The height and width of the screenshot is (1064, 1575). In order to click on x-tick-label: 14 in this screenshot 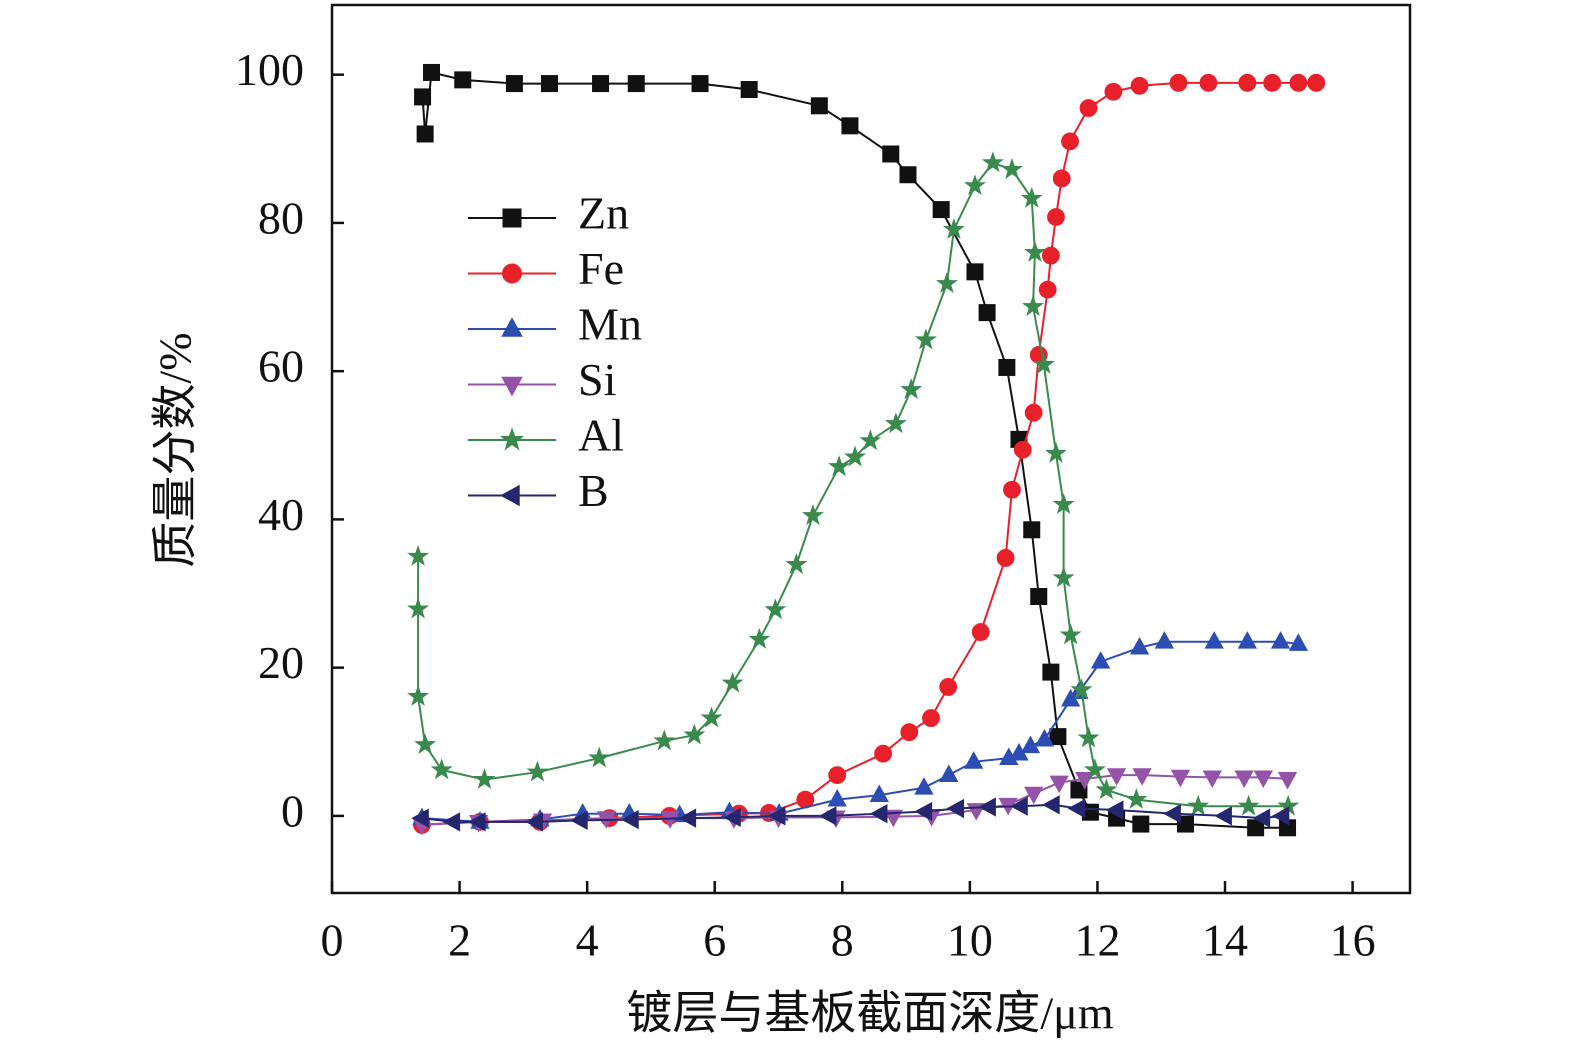, I will do `click(1225, 940)`.